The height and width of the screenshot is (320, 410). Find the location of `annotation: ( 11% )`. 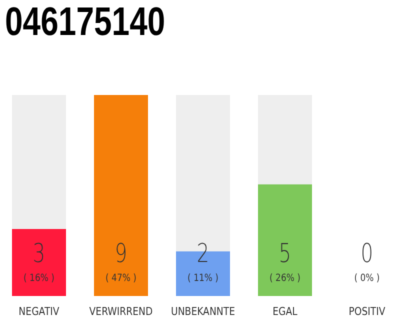

annotation: ( 11% ) is located at coordinates (203, 278).